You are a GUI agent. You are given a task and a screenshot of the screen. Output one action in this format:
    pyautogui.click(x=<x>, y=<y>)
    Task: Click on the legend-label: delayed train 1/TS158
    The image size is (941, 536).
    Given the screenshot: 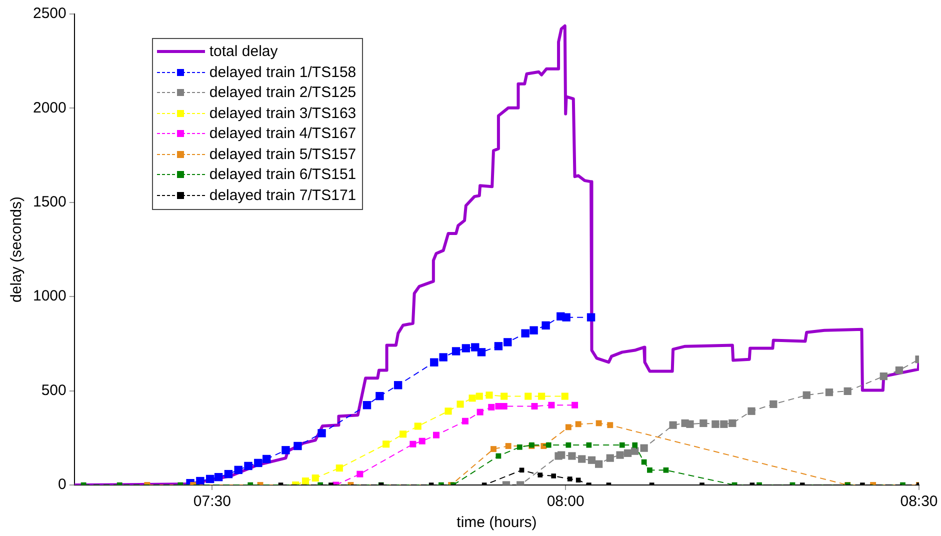 What is the action you would take?
    pyautogui.click(x=282, y=72)
    